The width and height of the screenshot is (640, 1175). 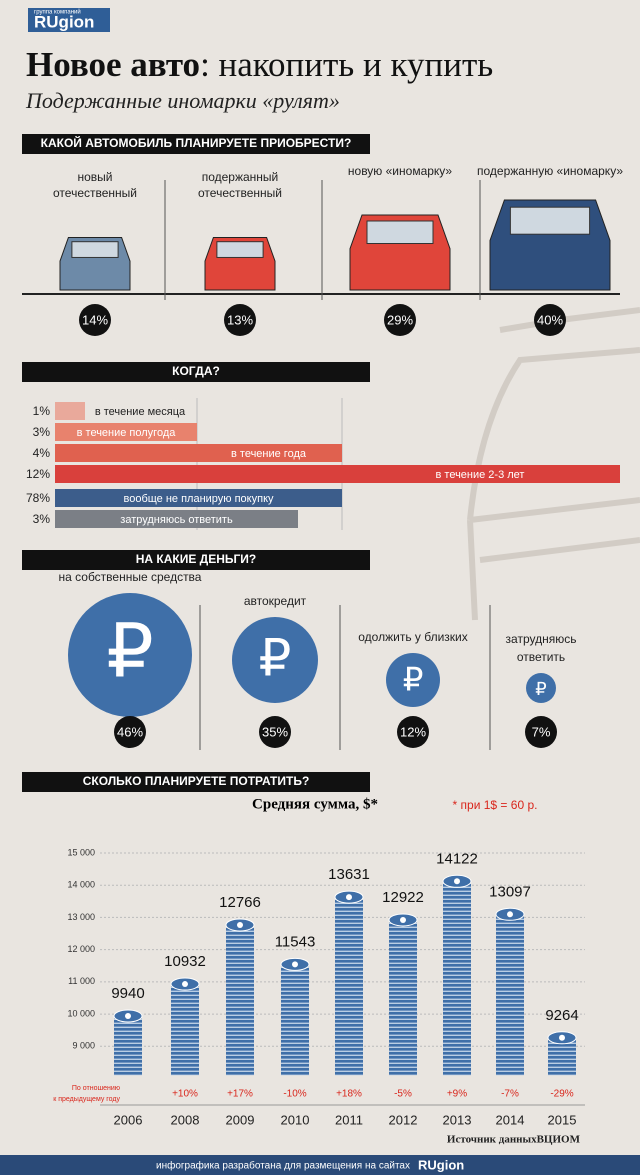 What do you see at coordinates (275, 601) in the screenshot?
I see `money-label: автокредит` at bounding box center [275, 601].